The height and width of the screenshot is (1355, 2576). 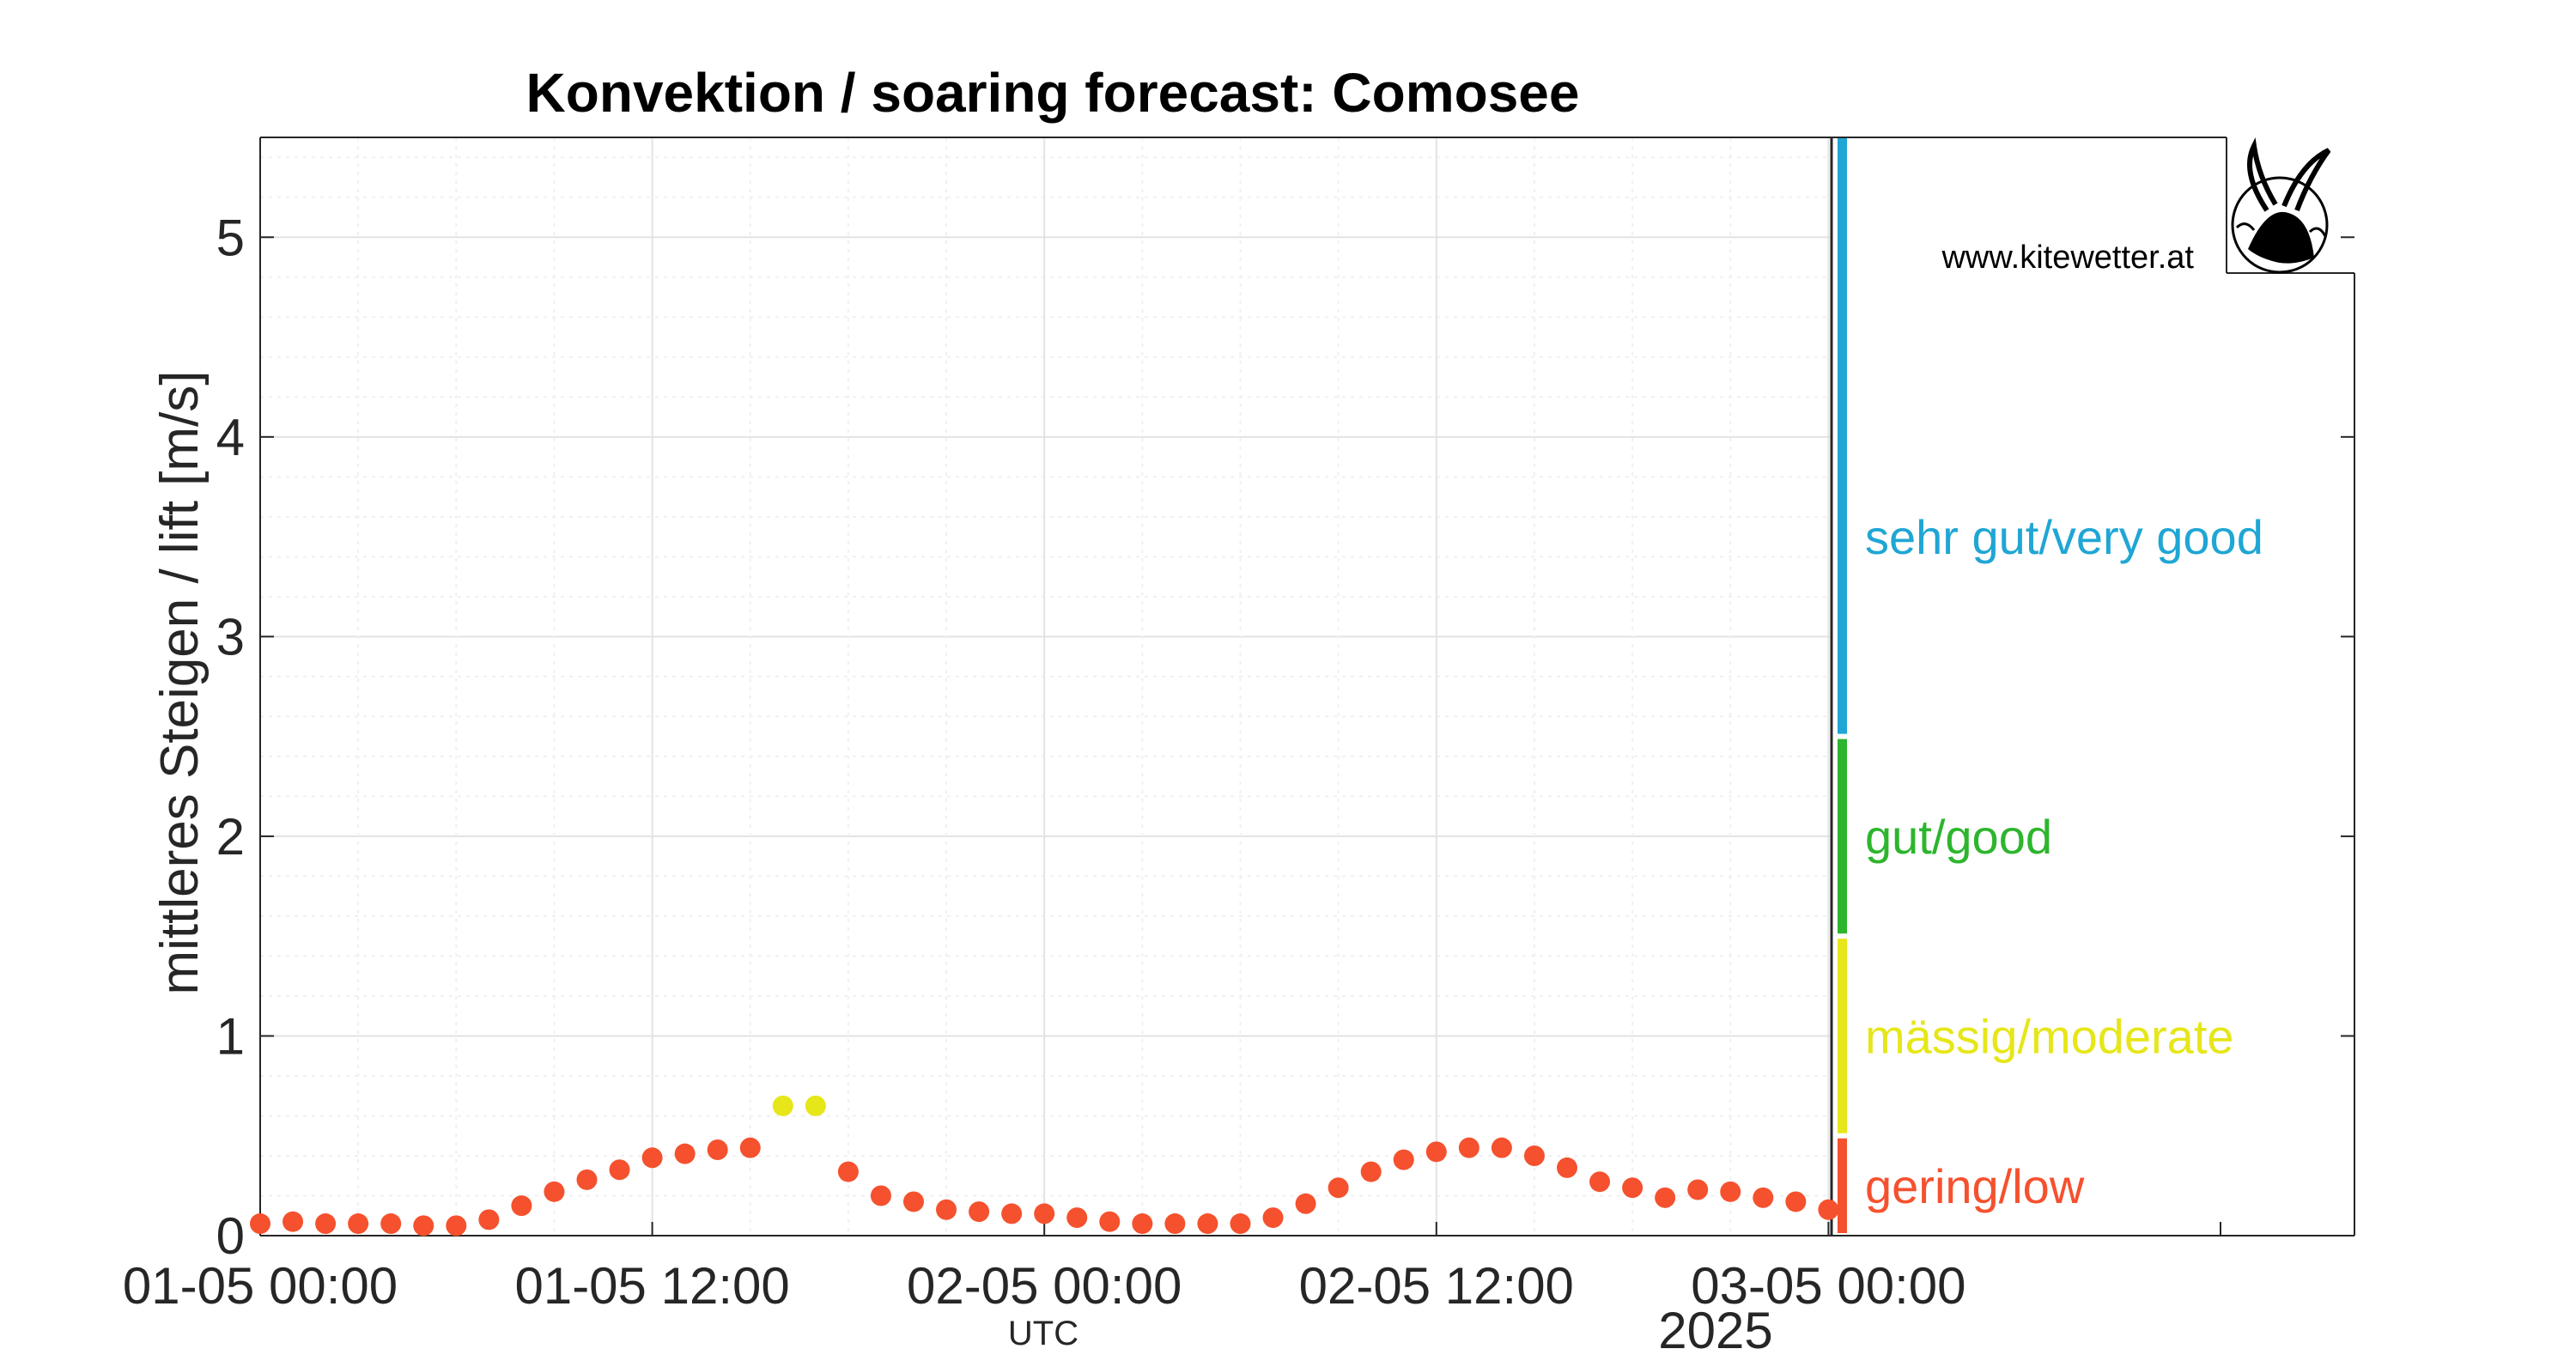 What do you see at coordinates (230, 1036) in the screenshot?
I see `y-tick-label: 1` at bounding box center [230, 1036].